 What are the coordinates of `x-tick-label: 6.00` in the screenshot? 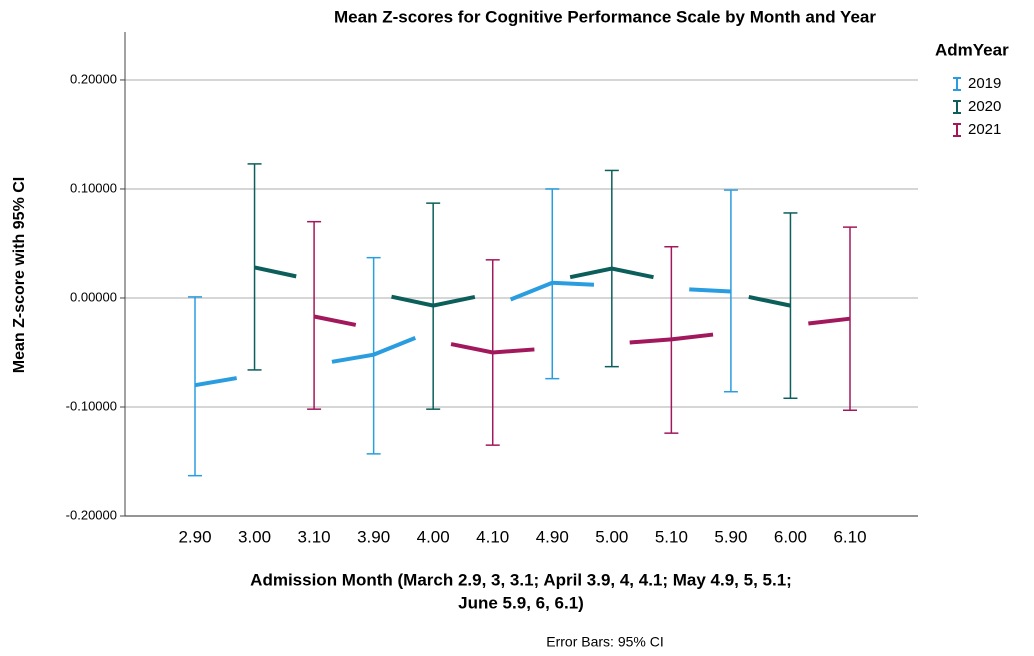 It's located at (790, 536).